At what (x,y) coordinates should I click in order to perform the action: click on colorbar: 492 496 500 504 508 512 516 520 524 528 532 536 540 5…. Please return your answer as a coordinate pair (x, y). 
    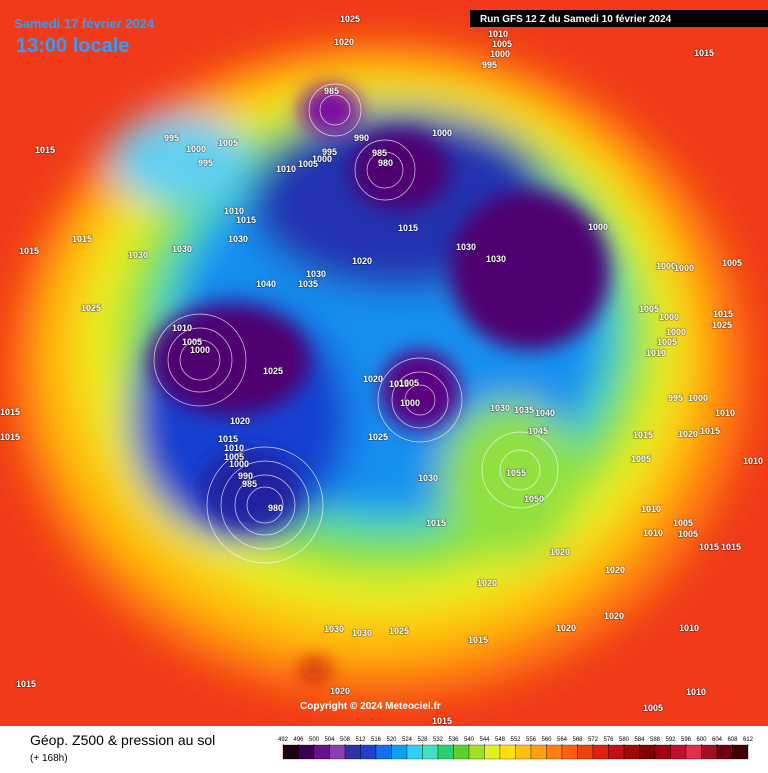
    Looking at the image, I should click on (516, 748).